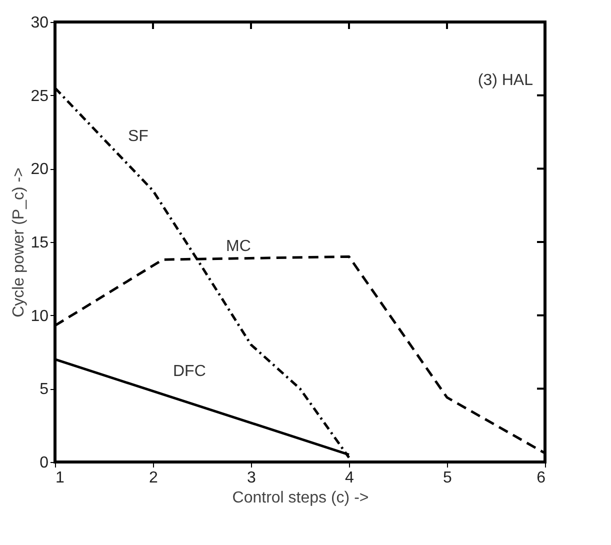 Image resolution: width=611 pixels, height=545 pixels. Describe the element at coordinates (251, 478) in the screenshot. I see `x-tick-label: 3` at that location.